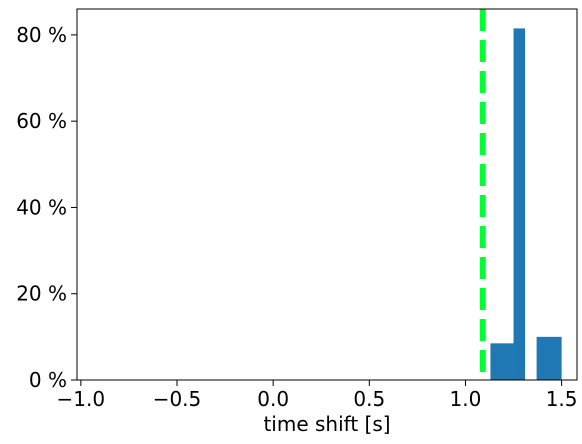  What do you see at coordinates (369, 399) in the screenshot?
I see `x-tick-label: 0.5` at bounding box center [369, 399].